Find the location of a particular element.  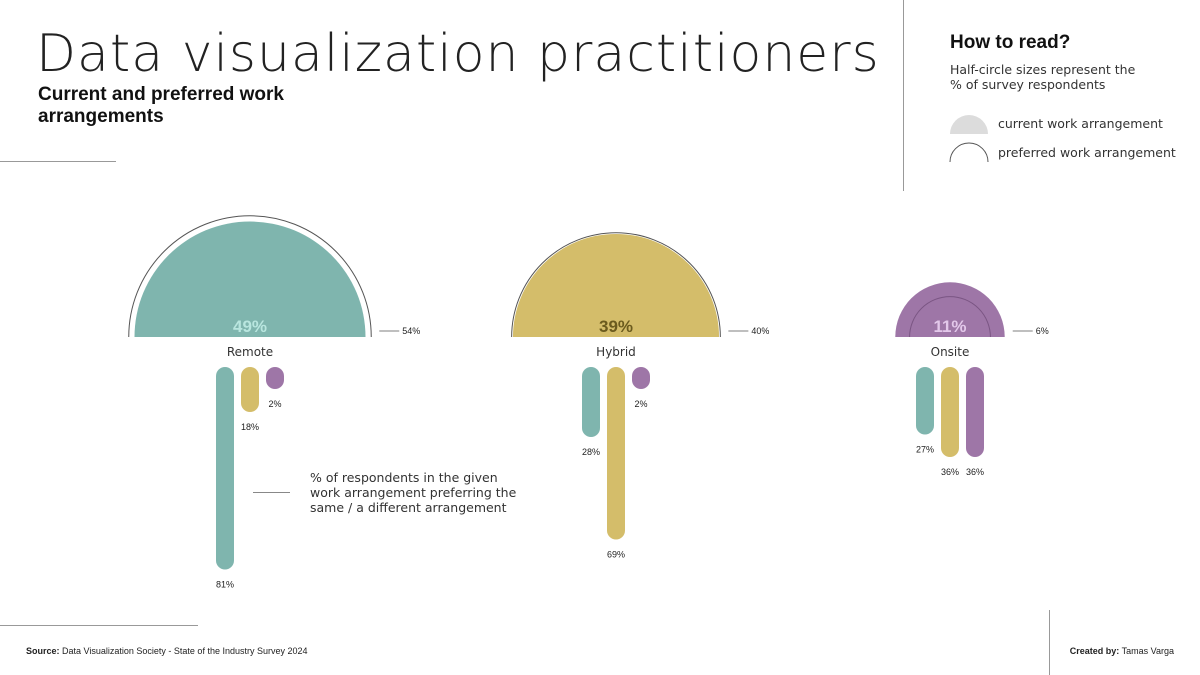

current-label-remote: 49% is located at coordinates (250, 326).